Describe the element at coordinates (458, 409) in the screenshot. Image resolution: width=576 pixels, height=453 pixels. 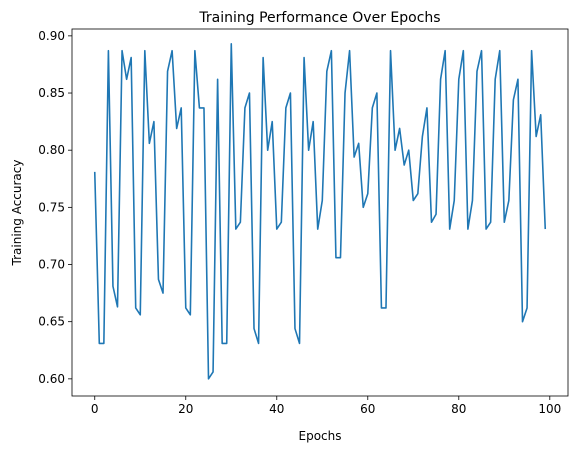
I see `x-tick-label: 80` at that location.